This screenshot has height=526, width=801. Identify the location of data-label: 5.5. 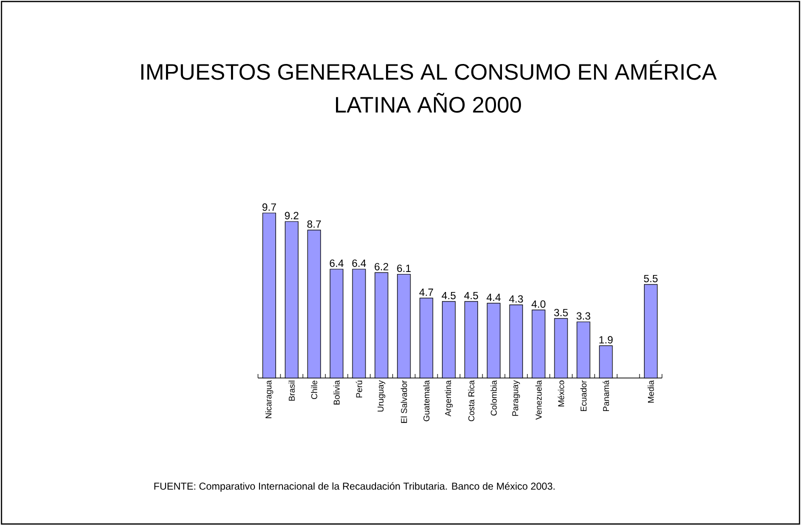
(651, 278).